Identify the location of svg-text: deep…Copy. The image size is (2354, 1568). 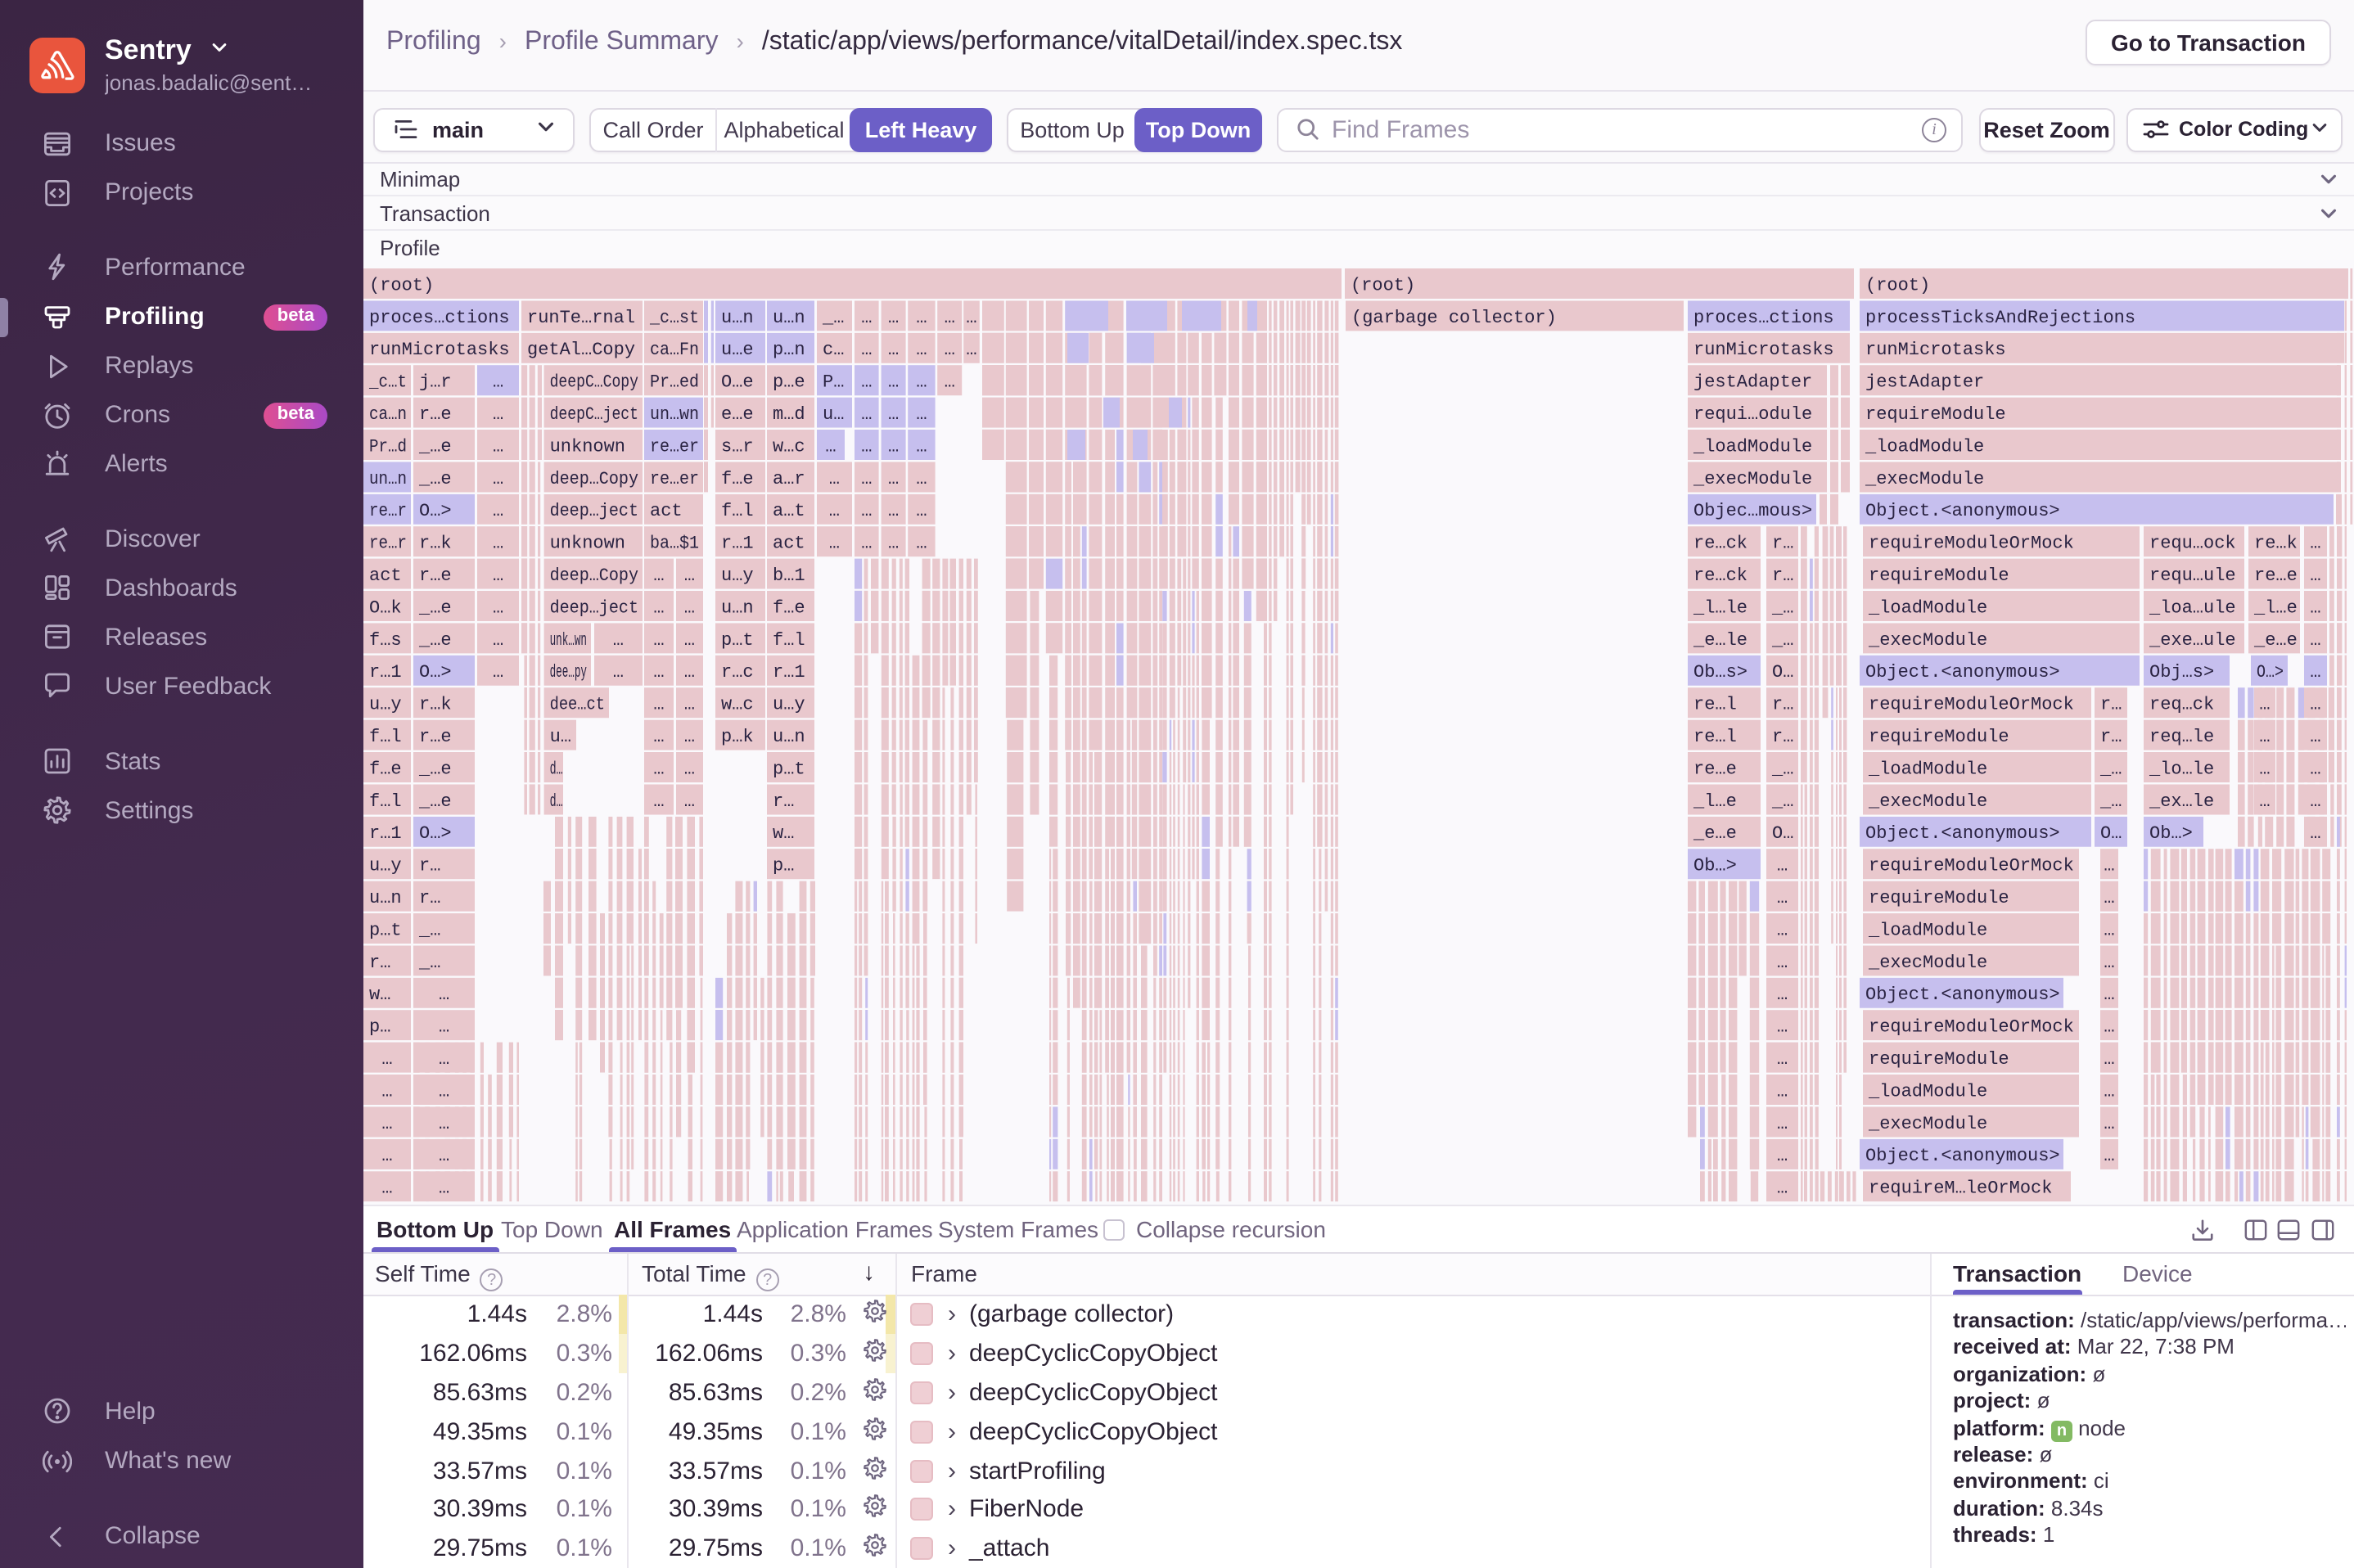
(594, 575).